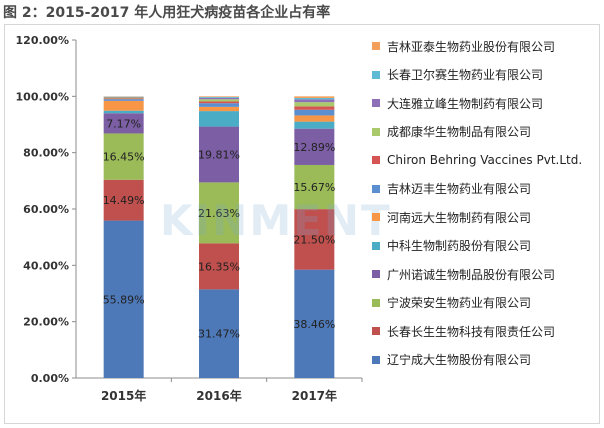 This screenshot has width=604, height=428. What do you see at coordinates (46, 153) in the screenshot?
I see `y-tick-label: 80.00%` at bounding box center [46, 153].